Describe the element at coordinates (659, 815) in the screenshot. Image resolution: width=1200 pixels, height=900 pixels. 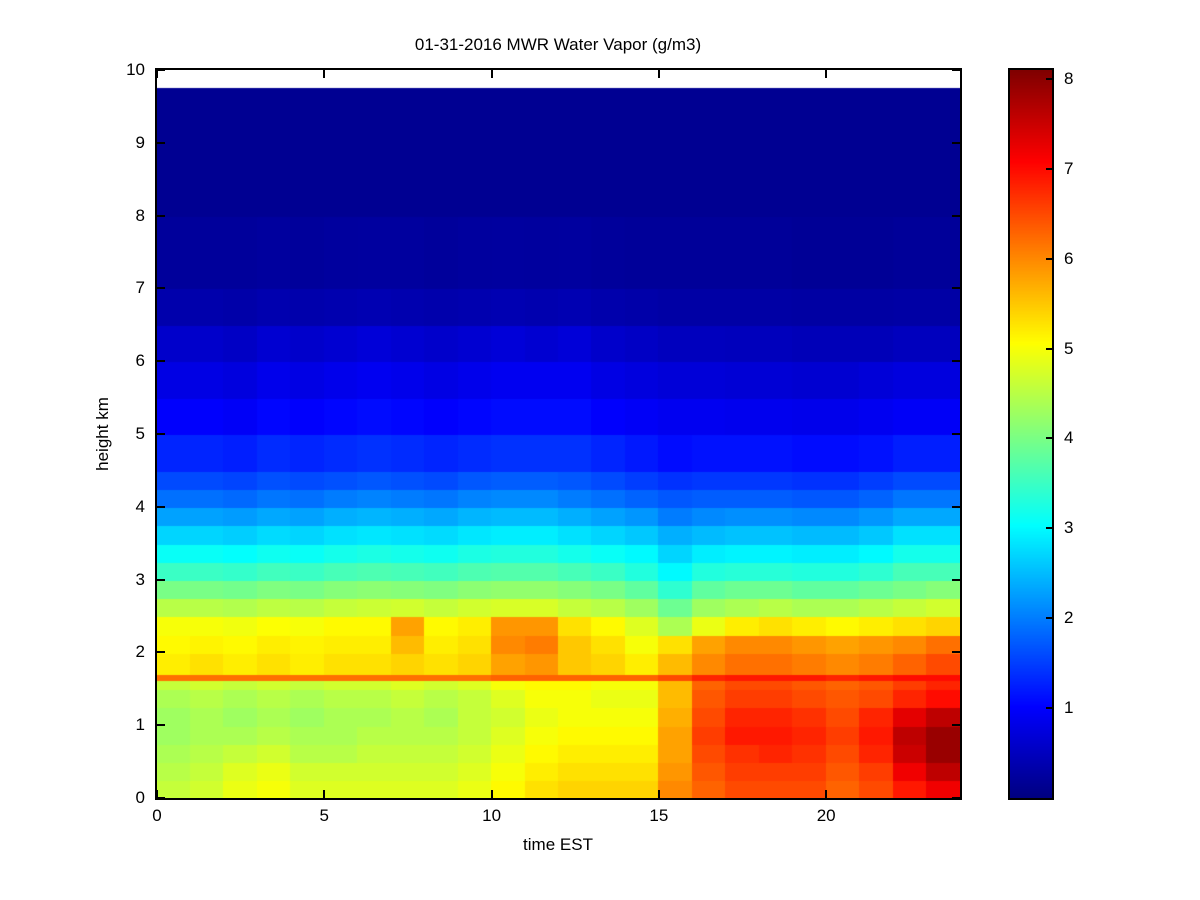
I see `x-tick-label: 15` at that location.